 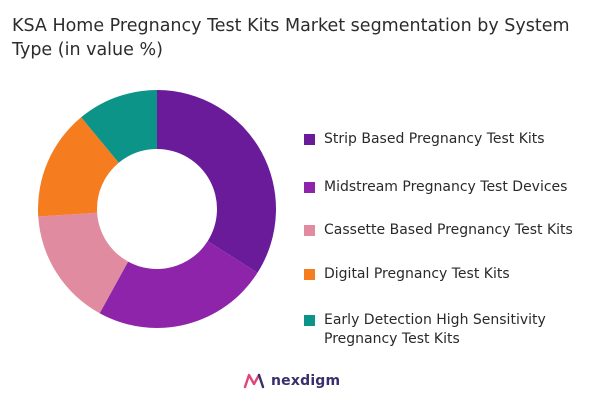 I want to click on legend-item-3: Cassette Based Pregnancy Test Kits, so click(x=439, y=230).